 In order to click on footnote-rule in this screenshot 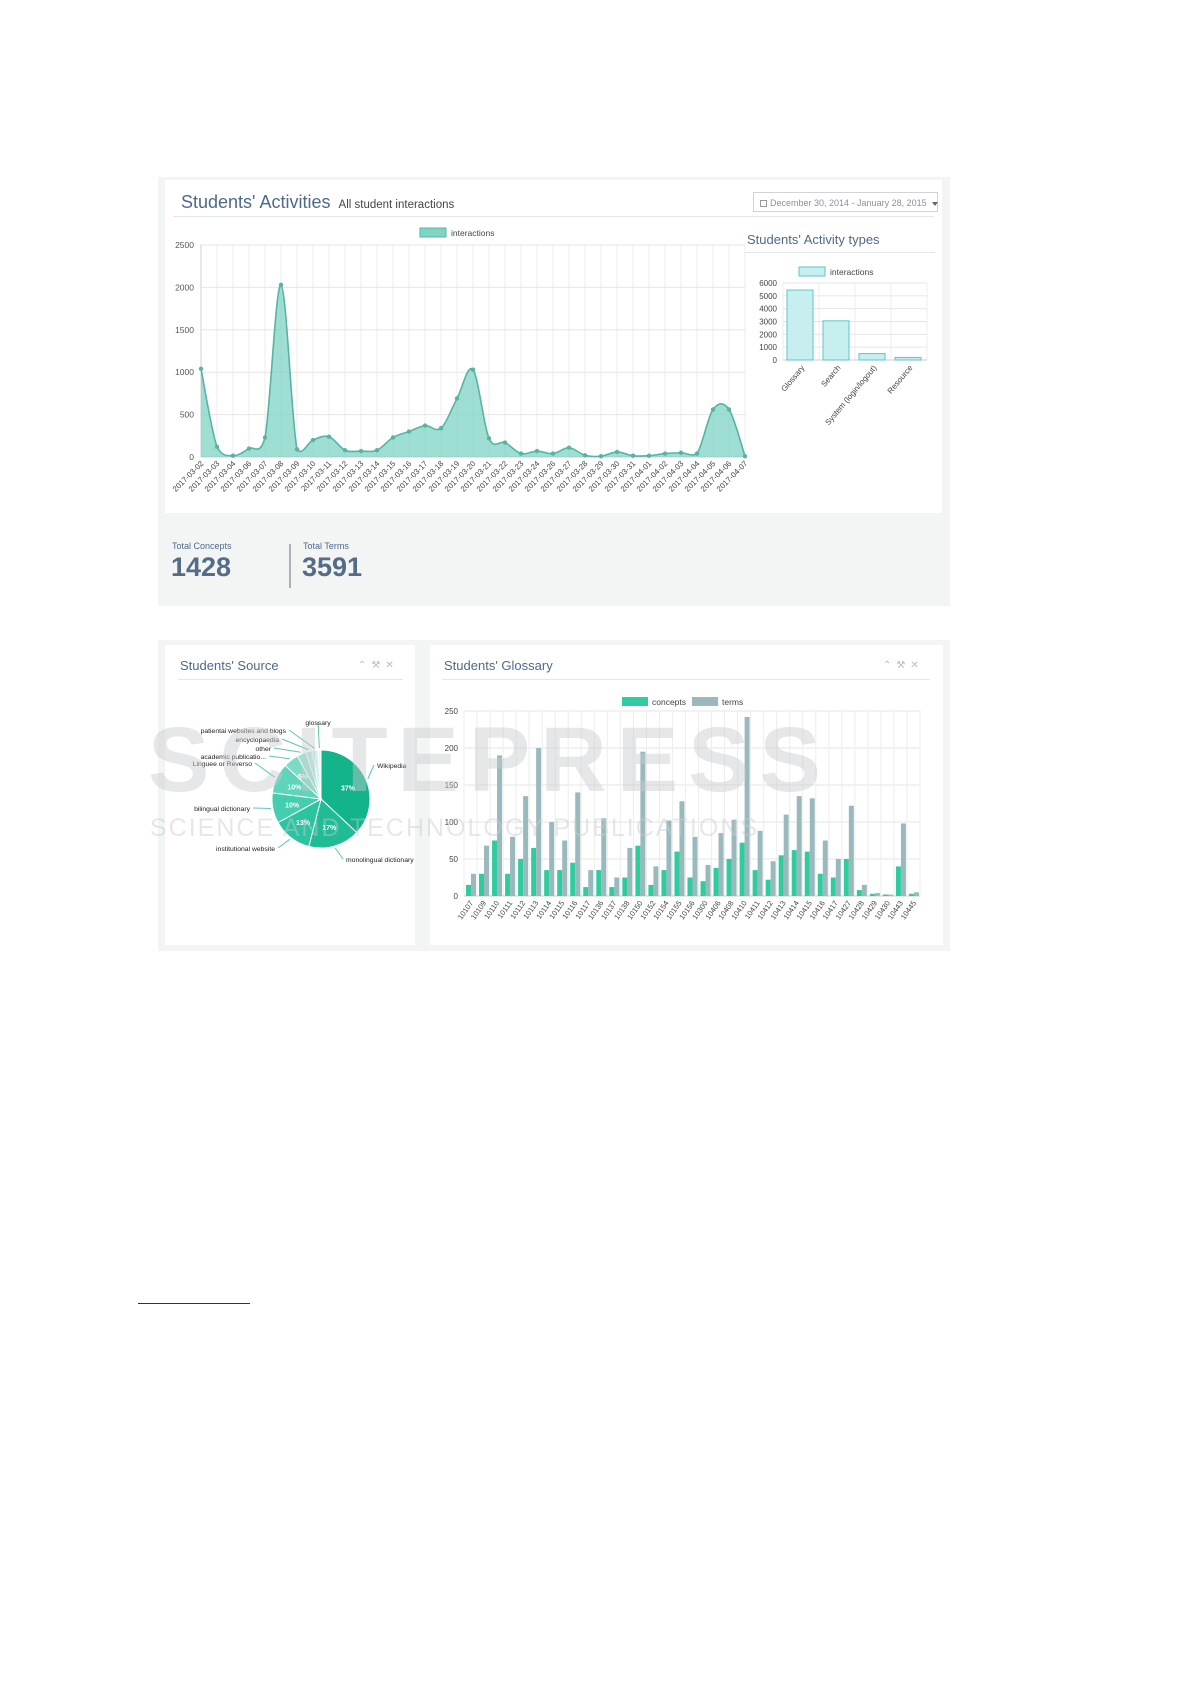, I will do `click(194, 1303)`.